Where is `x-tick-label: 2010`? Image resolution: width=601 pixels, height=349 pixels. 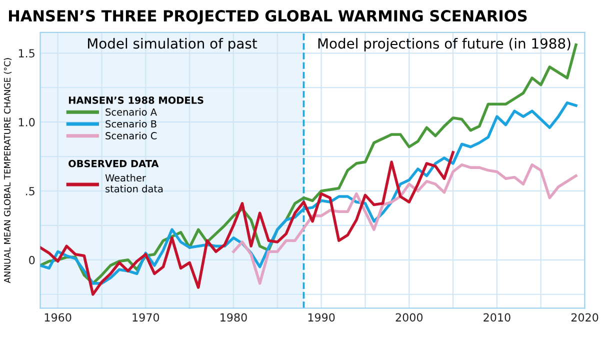 x-tick-label: 2010 is located at coordinates (497, 317).